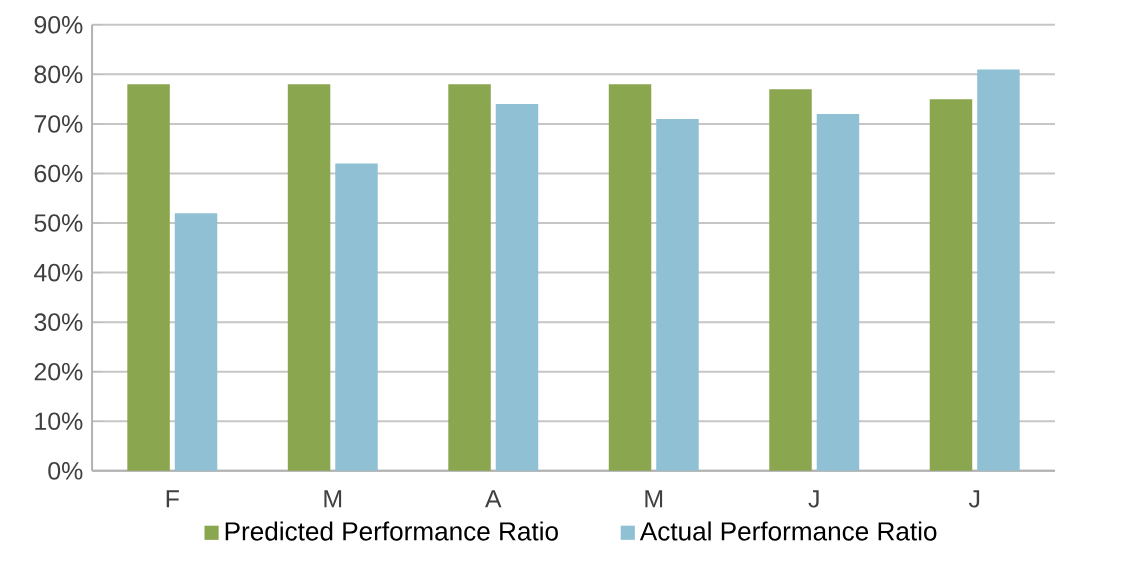 The width and height of the screenshot is (1147, 574). What do you see at coordinates (172, 499) in the screenshot?
I see `x-tick-label: F` at bounding box center [172, 499].